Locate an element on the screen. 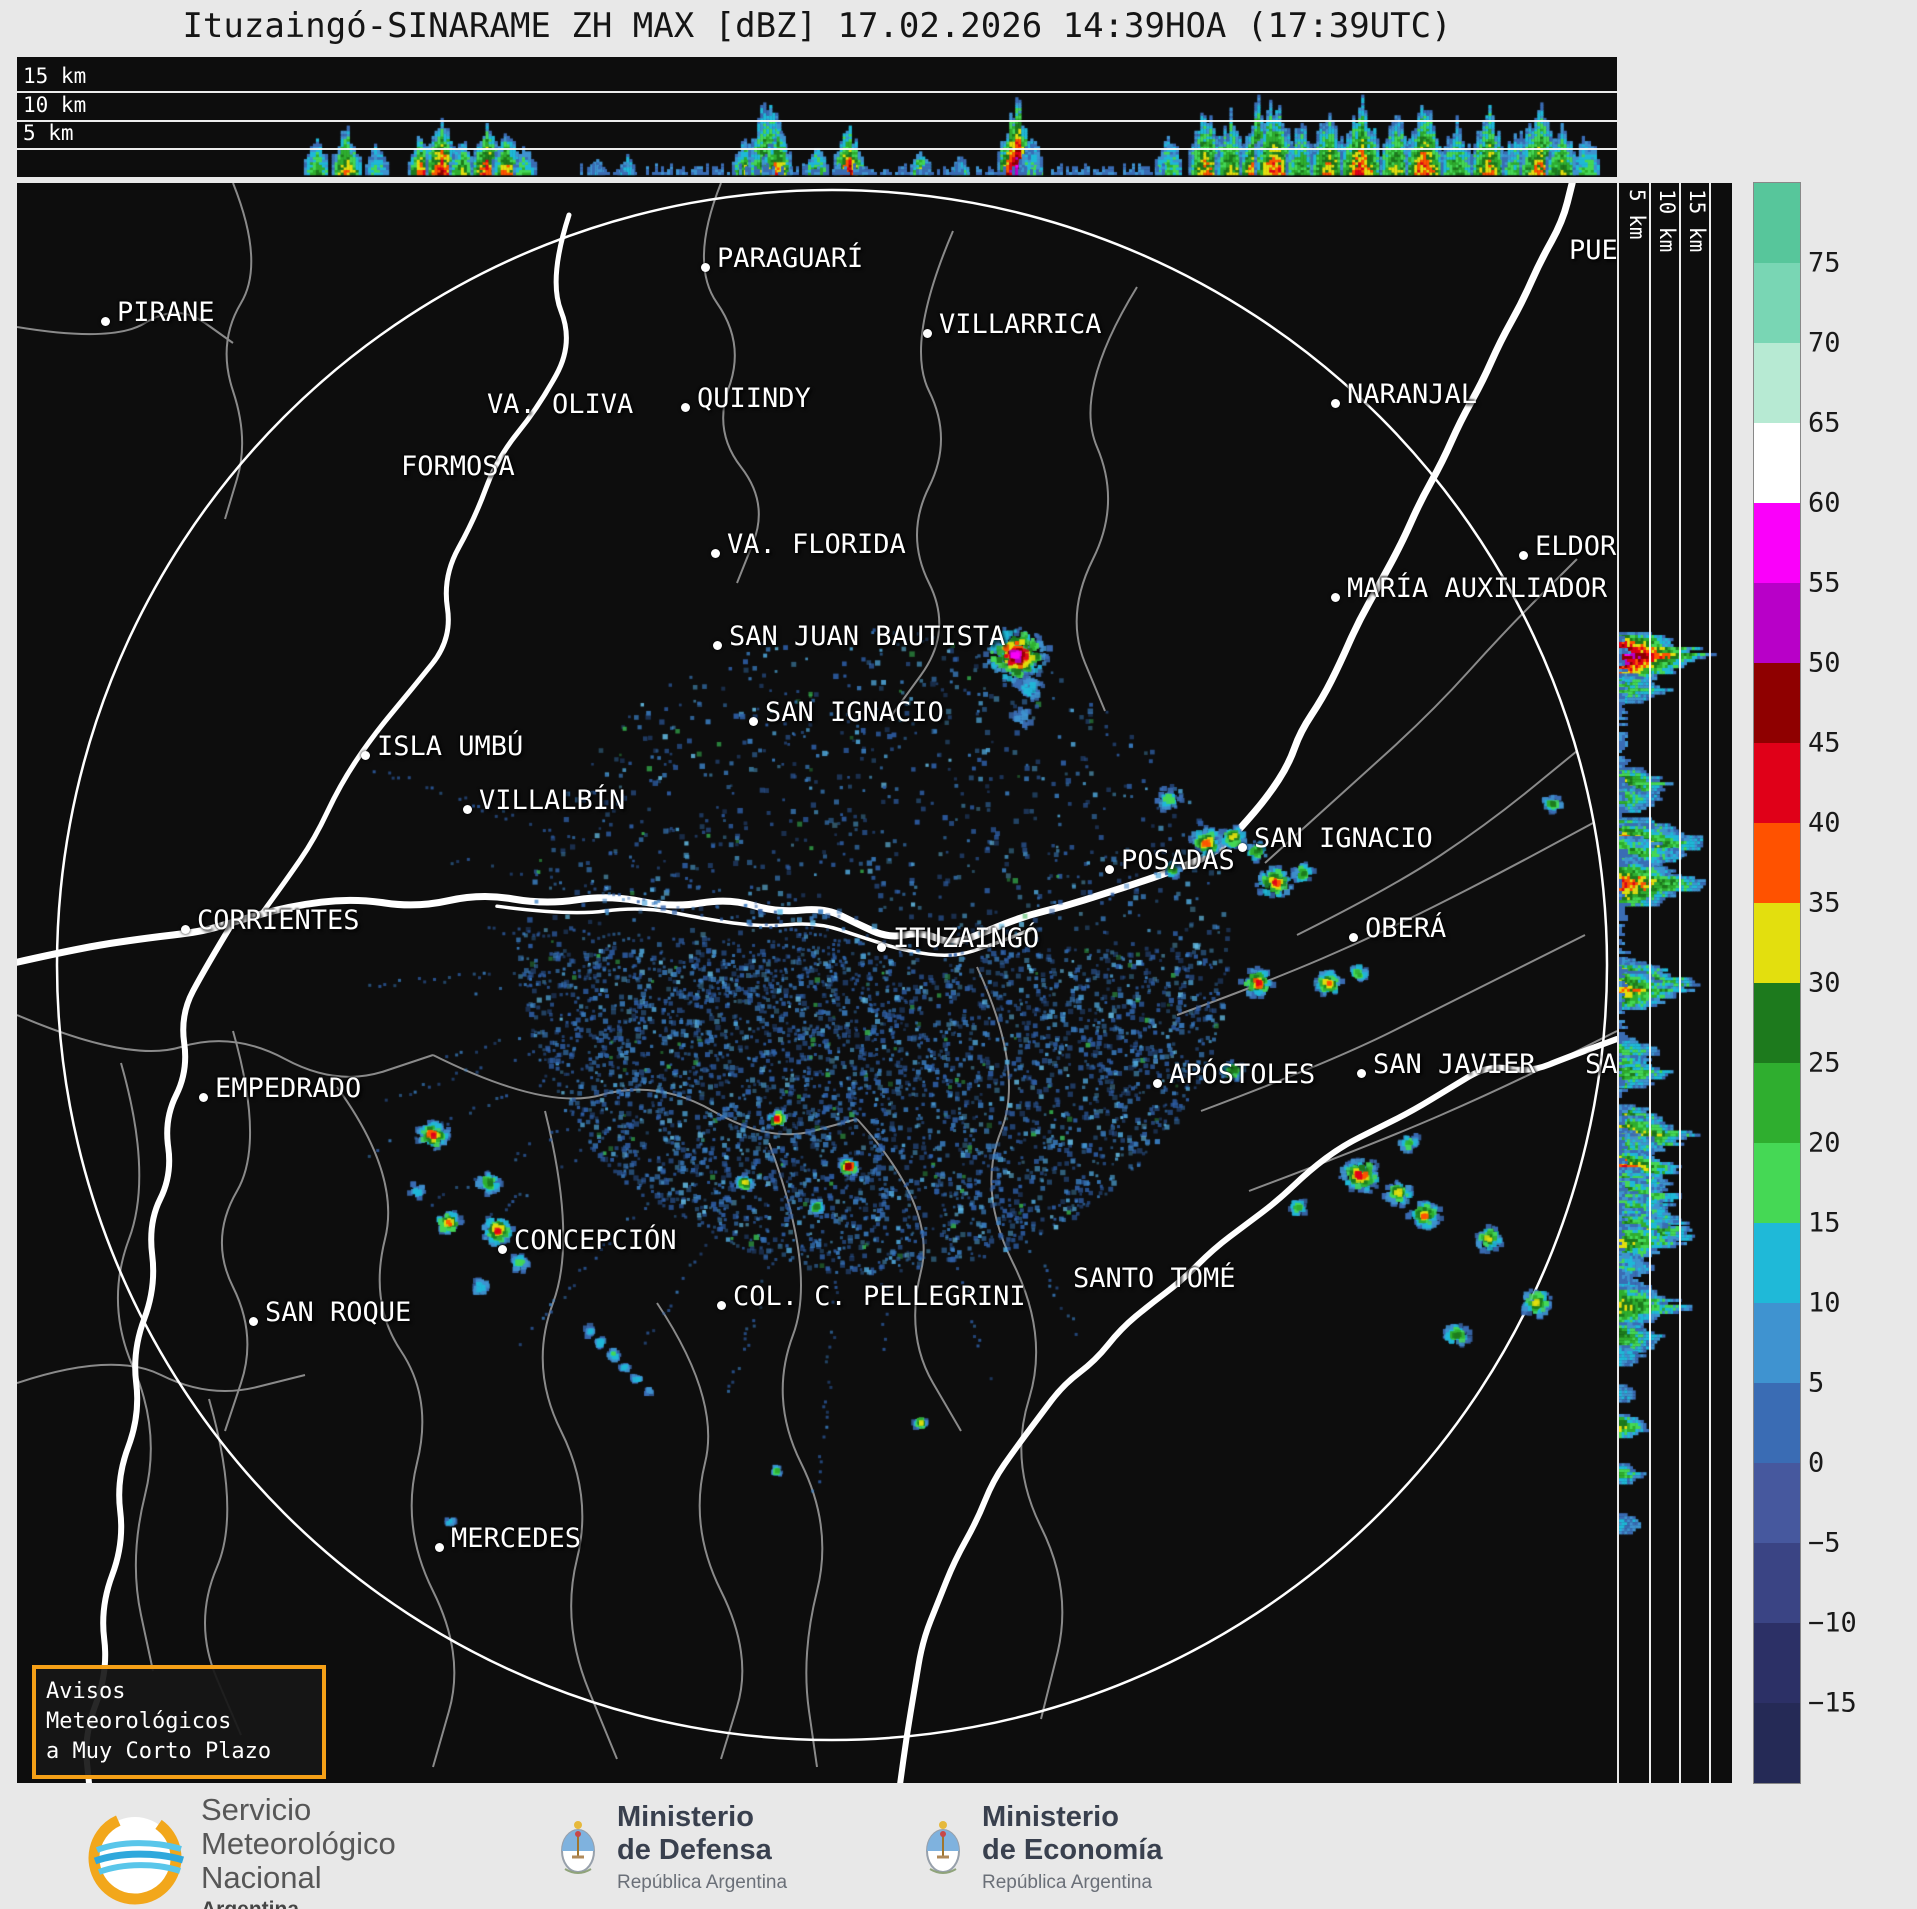  city-label: APÓSTOLES is located at coordinates (1242, 1074).